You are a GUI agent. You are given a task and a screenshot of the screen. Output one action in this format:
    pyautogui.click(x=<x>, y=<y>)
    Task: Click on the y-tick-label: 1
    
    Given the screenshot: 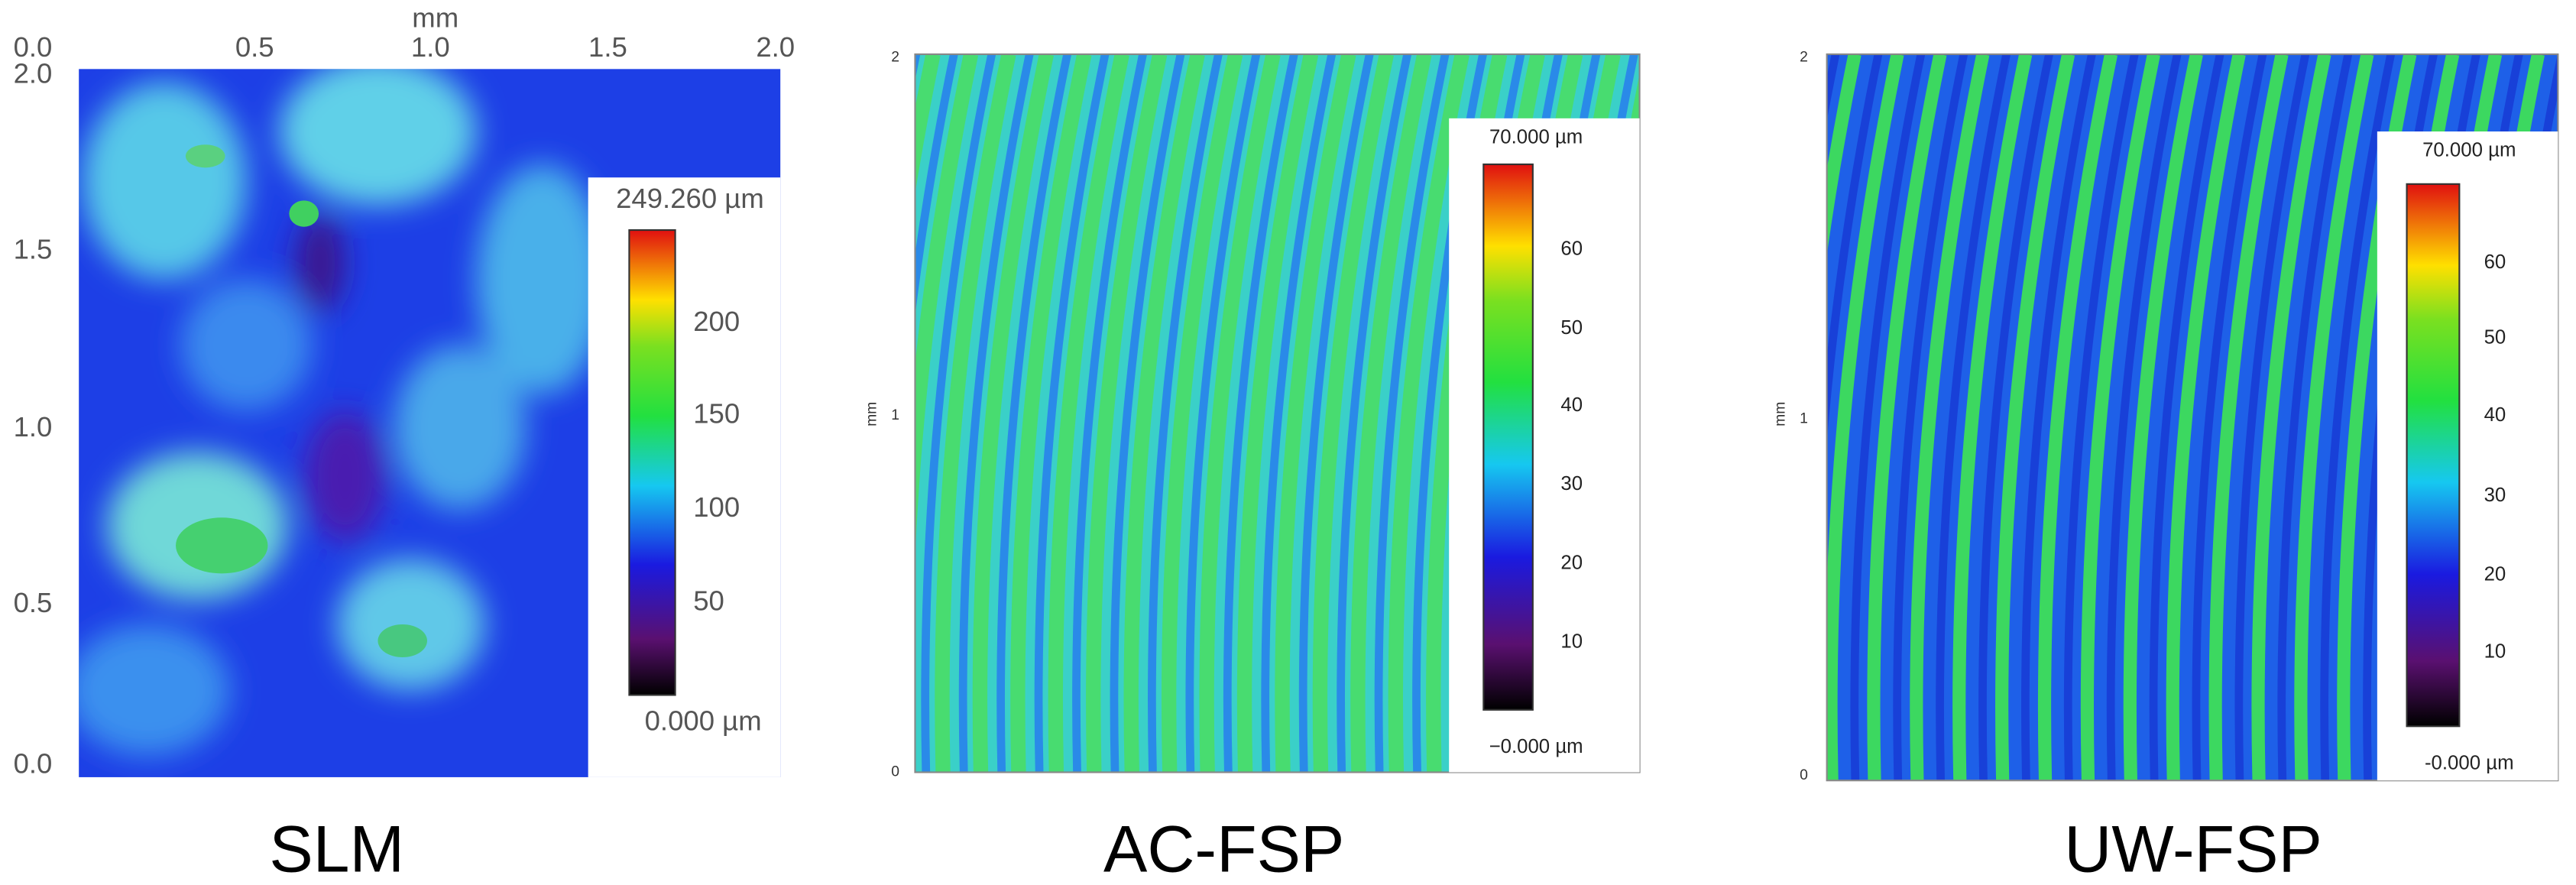 What is the action you would take?
    pyautogui.click(x=895, y=415)
    